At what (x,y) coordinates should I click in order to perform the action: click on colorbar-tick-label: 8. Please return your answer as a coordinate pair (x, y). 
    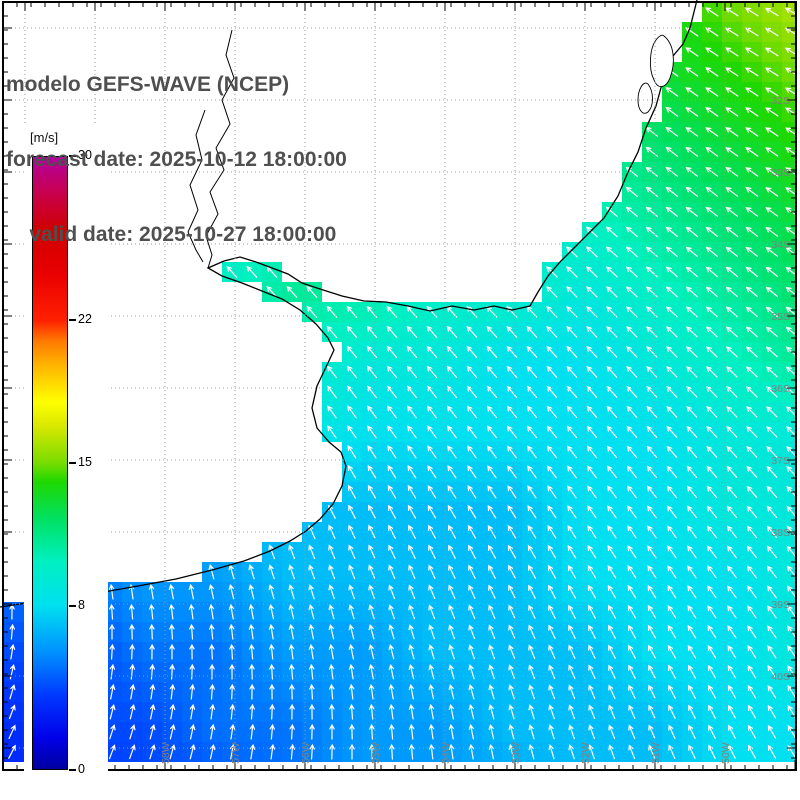
    Looking at the image, I should click on (81, 605).